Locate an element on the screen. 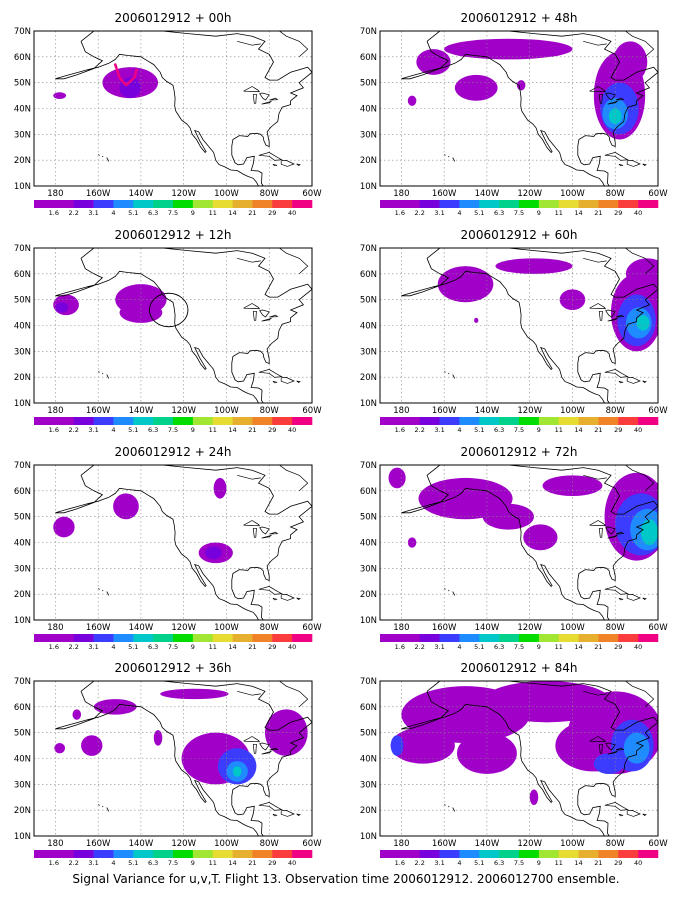  panel-title: 2006012912 + 48h is located at coordinates (519, 18).